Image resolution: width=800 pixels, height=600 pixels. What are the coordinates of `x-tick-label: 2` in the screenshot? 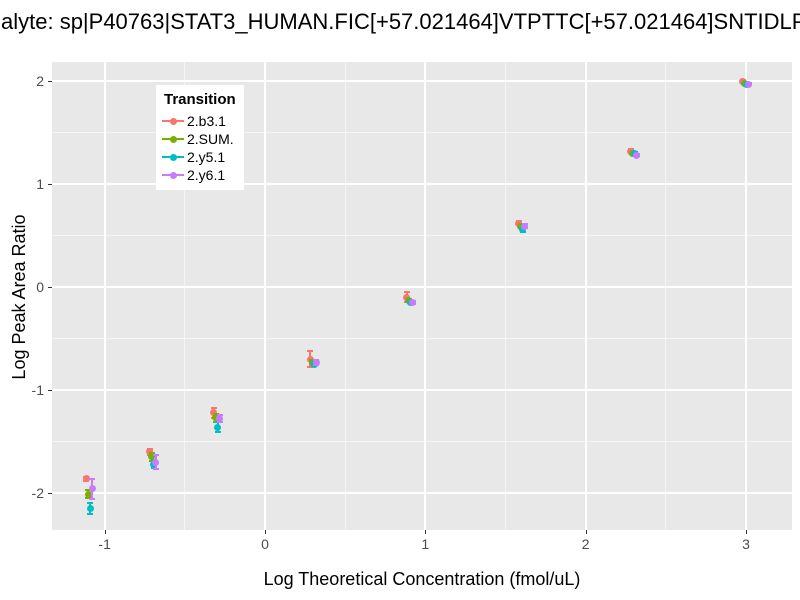 It's located at (585, 544).